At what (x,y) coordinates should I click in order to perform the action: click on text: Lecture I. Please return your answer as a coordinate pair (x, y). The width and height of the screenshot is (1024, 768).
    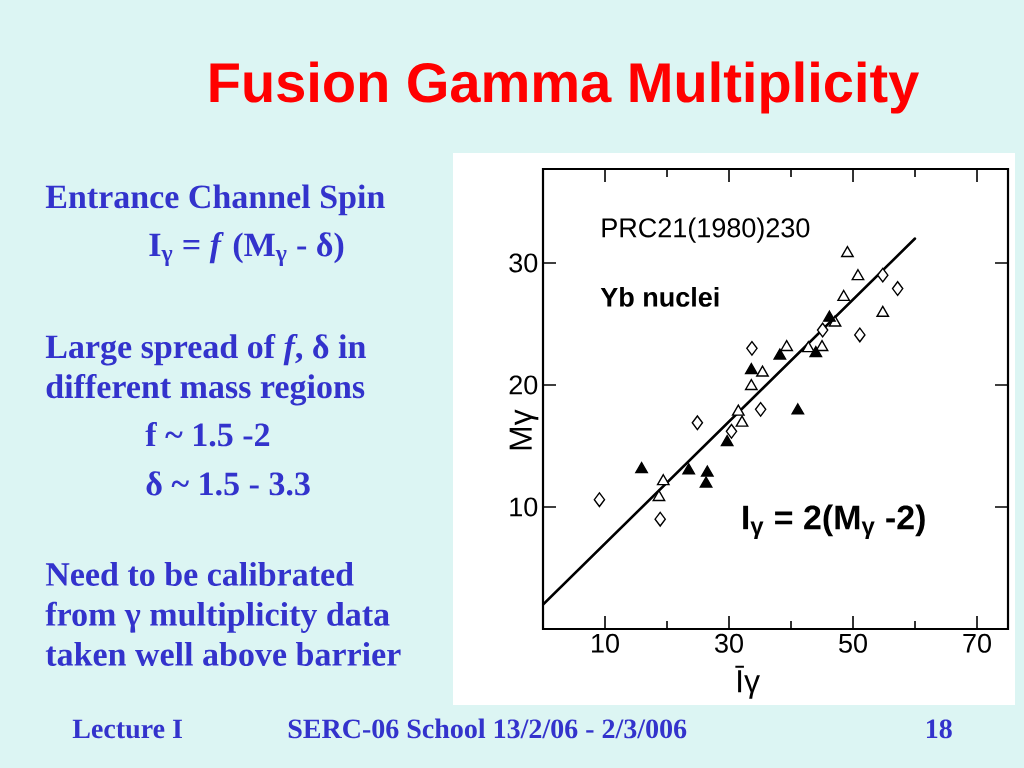
    Looking at the image, I should click on (127, 729).